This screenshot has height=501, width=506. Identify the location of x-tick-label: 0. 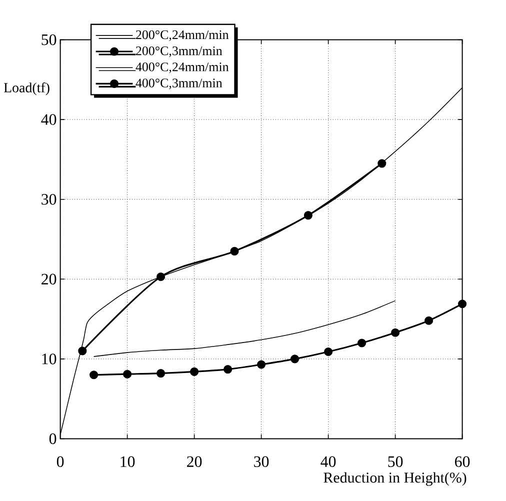
(60, 462).